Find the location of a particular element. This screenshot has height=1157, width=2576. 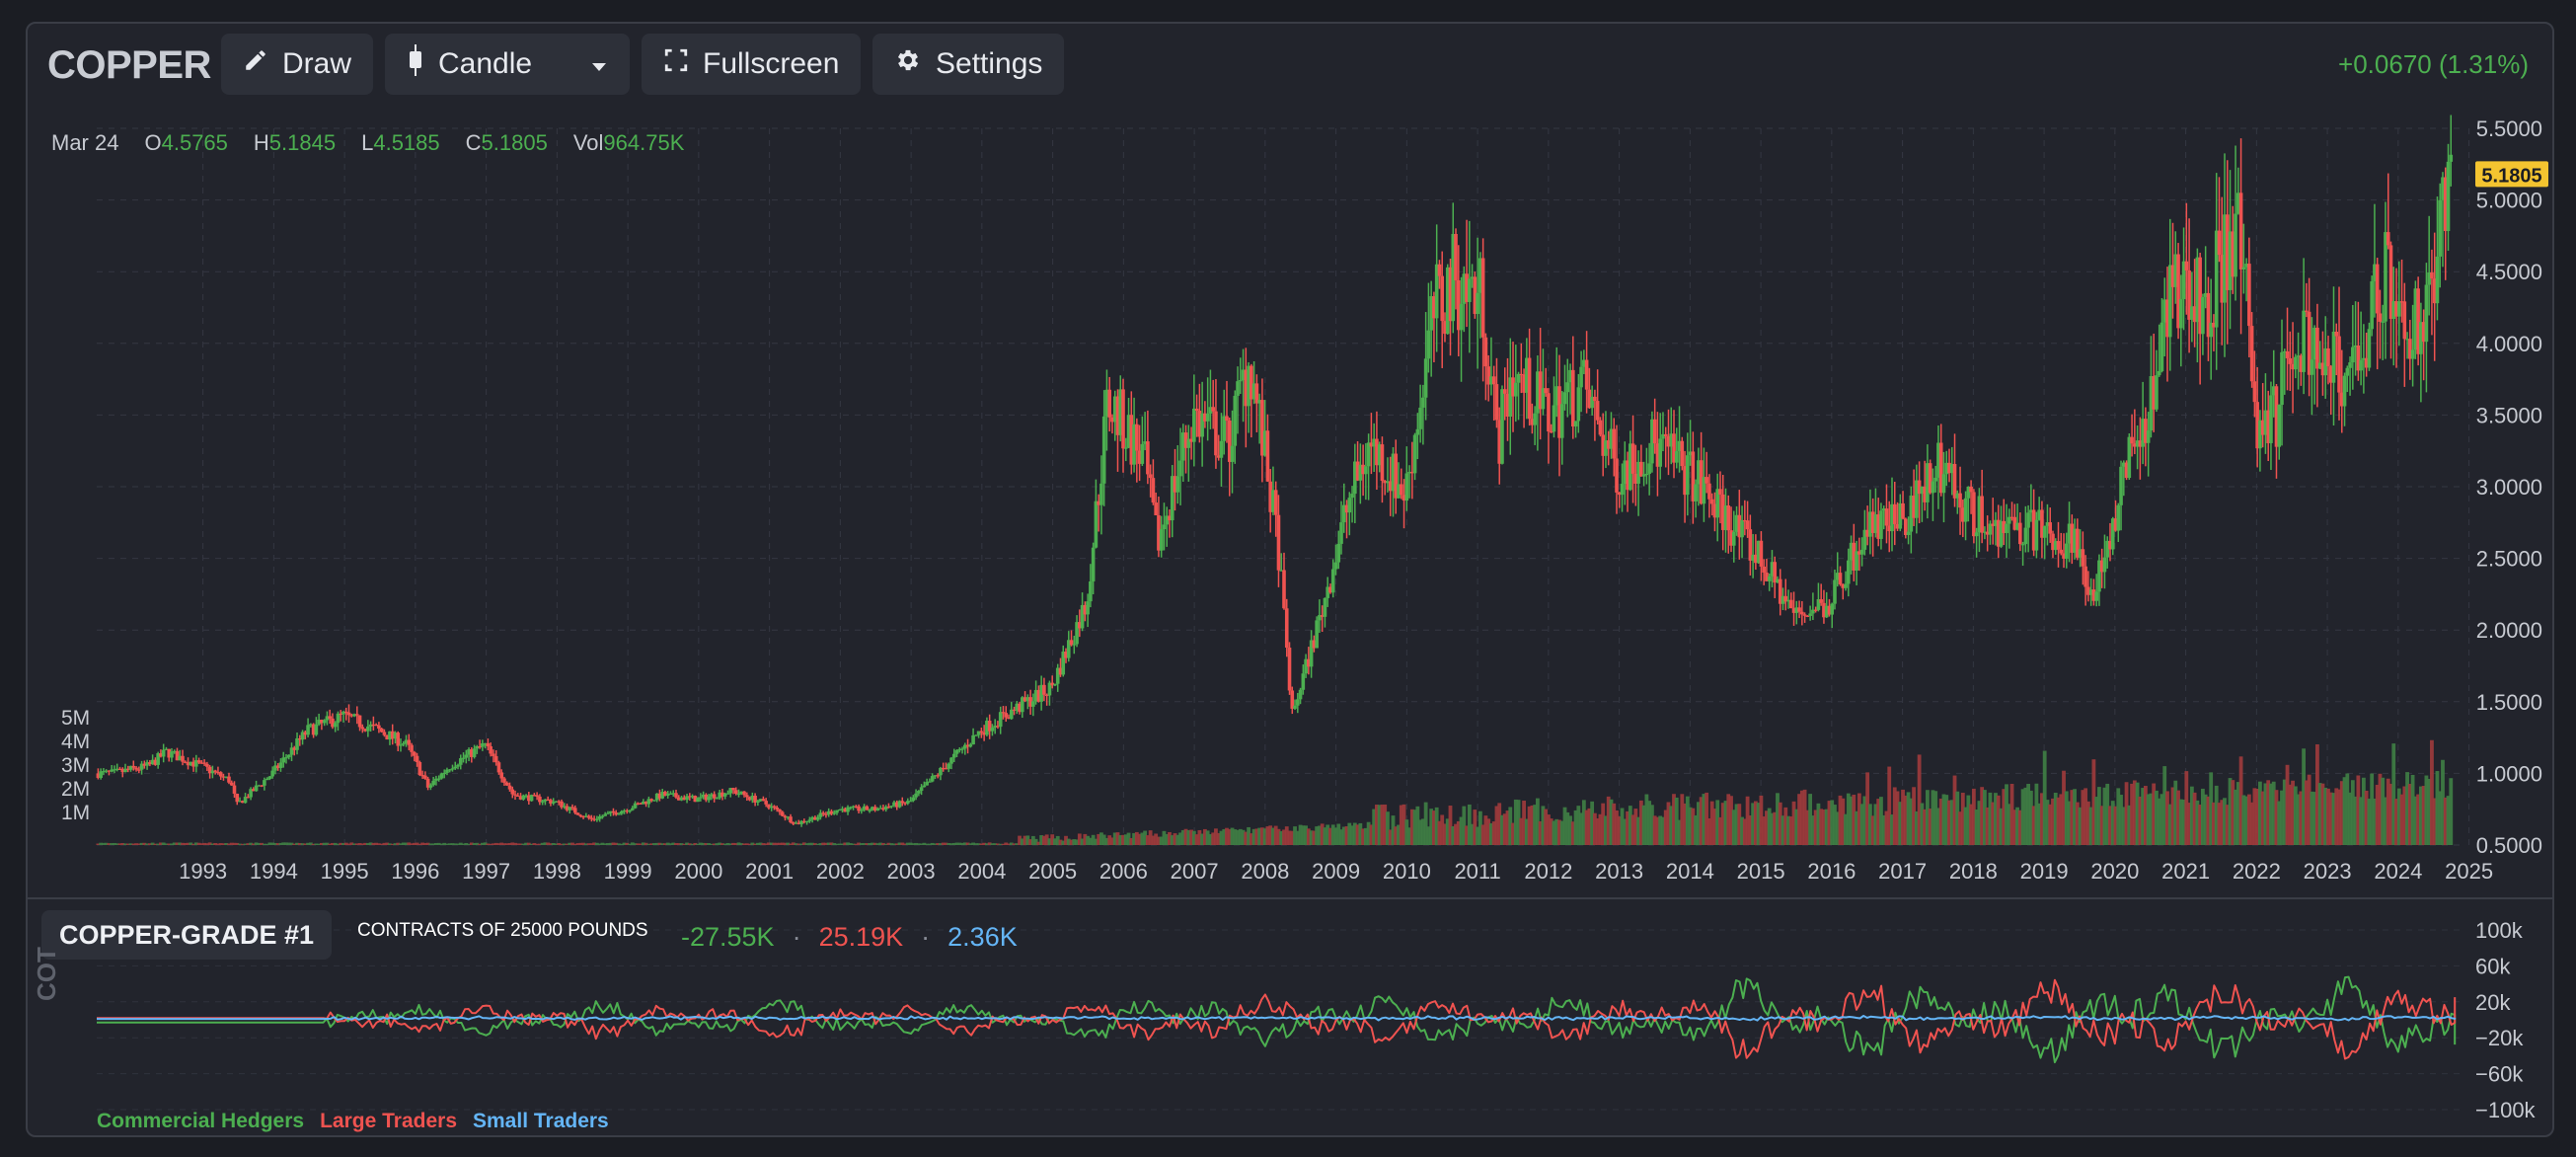

y-tick-label: 1.5000 is located at coordinates (2509, 702).